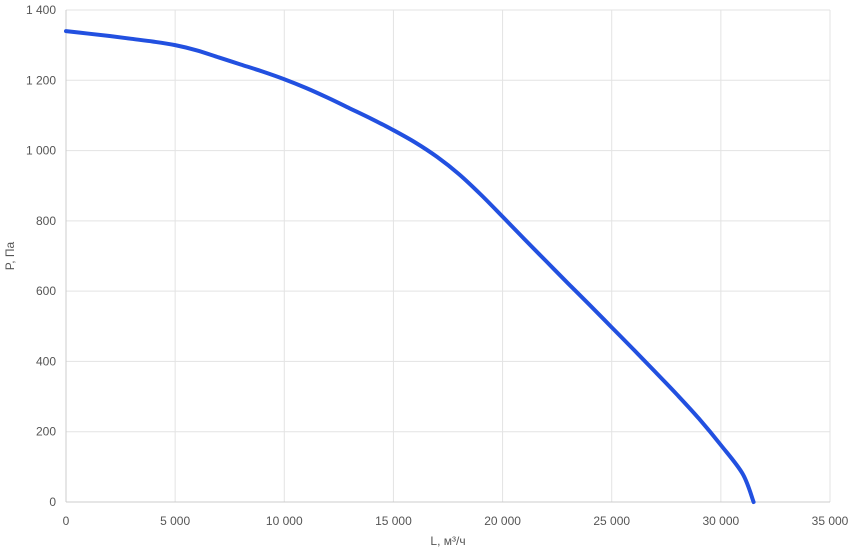  I want to click on x-tick-label: 5 000, so click(175, 521).